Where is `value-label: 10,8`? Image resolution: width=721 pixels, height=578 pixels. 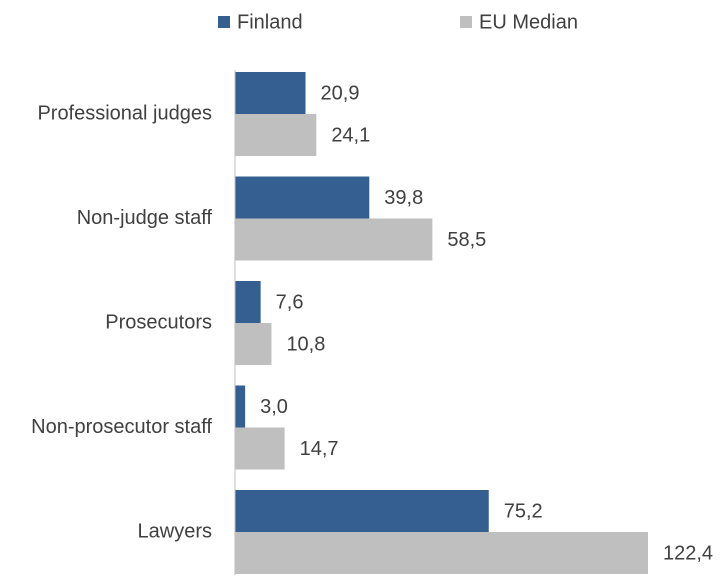
value-label: 10,8 is located at coordinates (305, 344).